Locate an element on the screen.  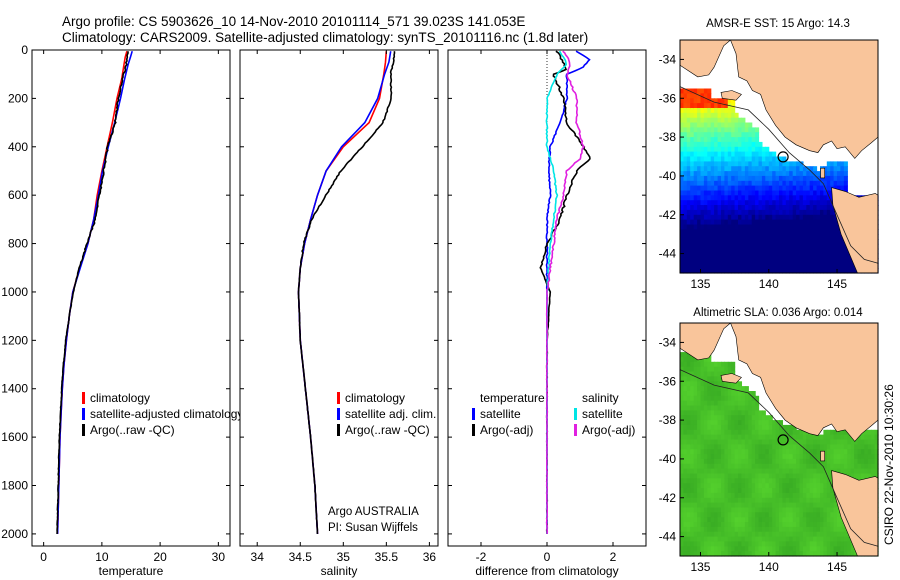
sla-map-title: Altimetric SLA: 0.036 Argo: 0.014 is located at coordinates (778, 313).